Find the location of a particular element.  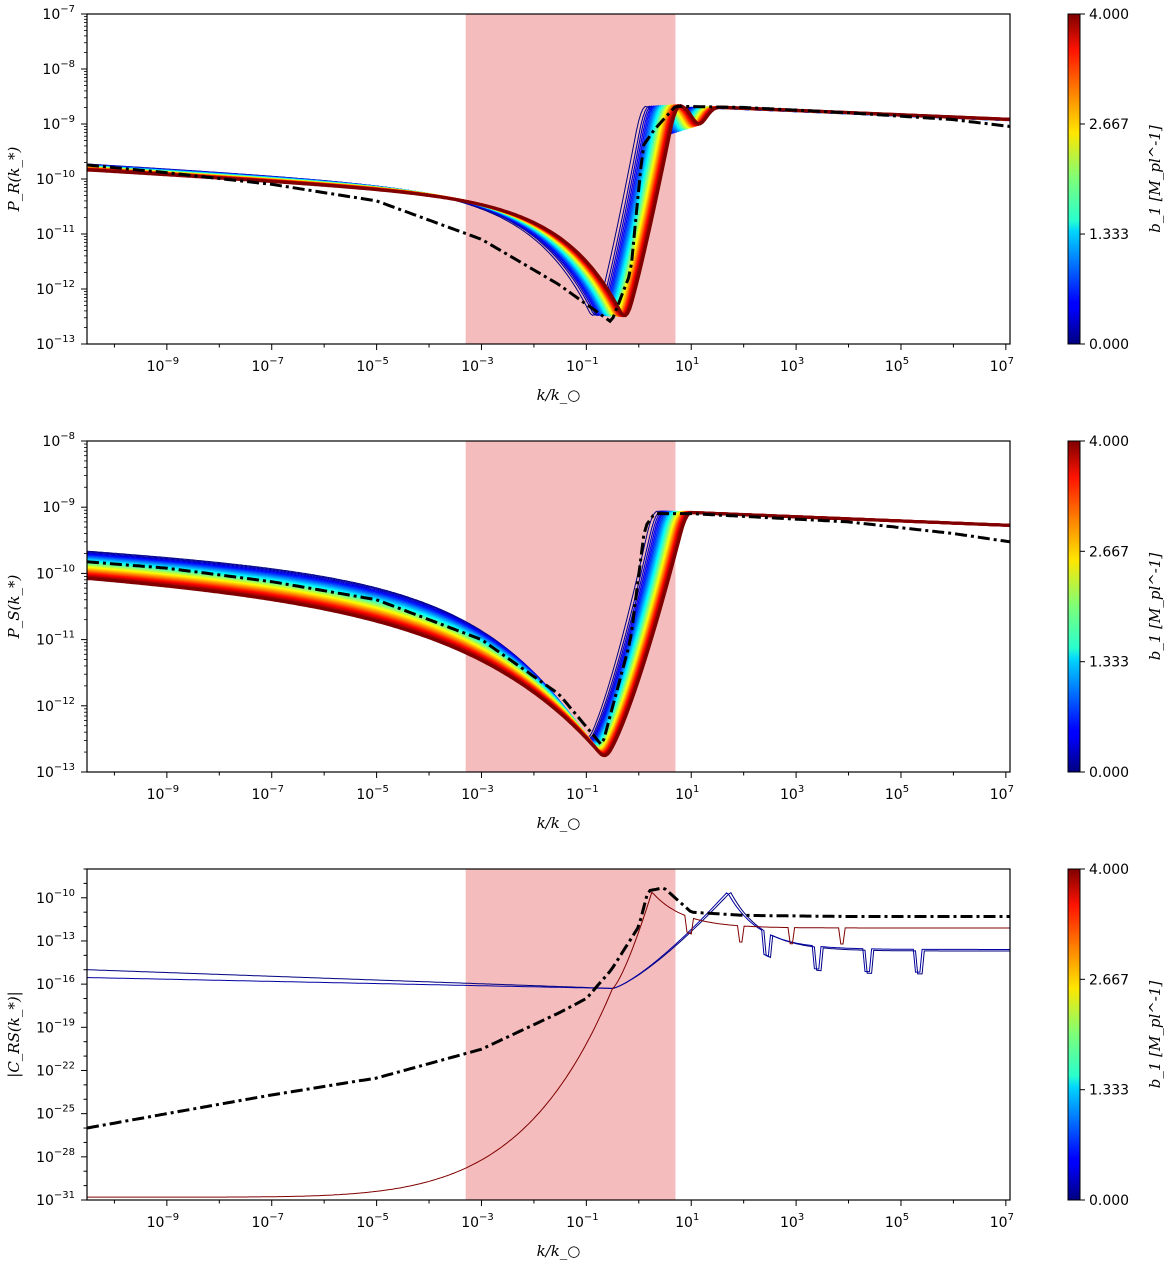

y-axis-label: P_S(k_*) is located at coordinates (14, 607).